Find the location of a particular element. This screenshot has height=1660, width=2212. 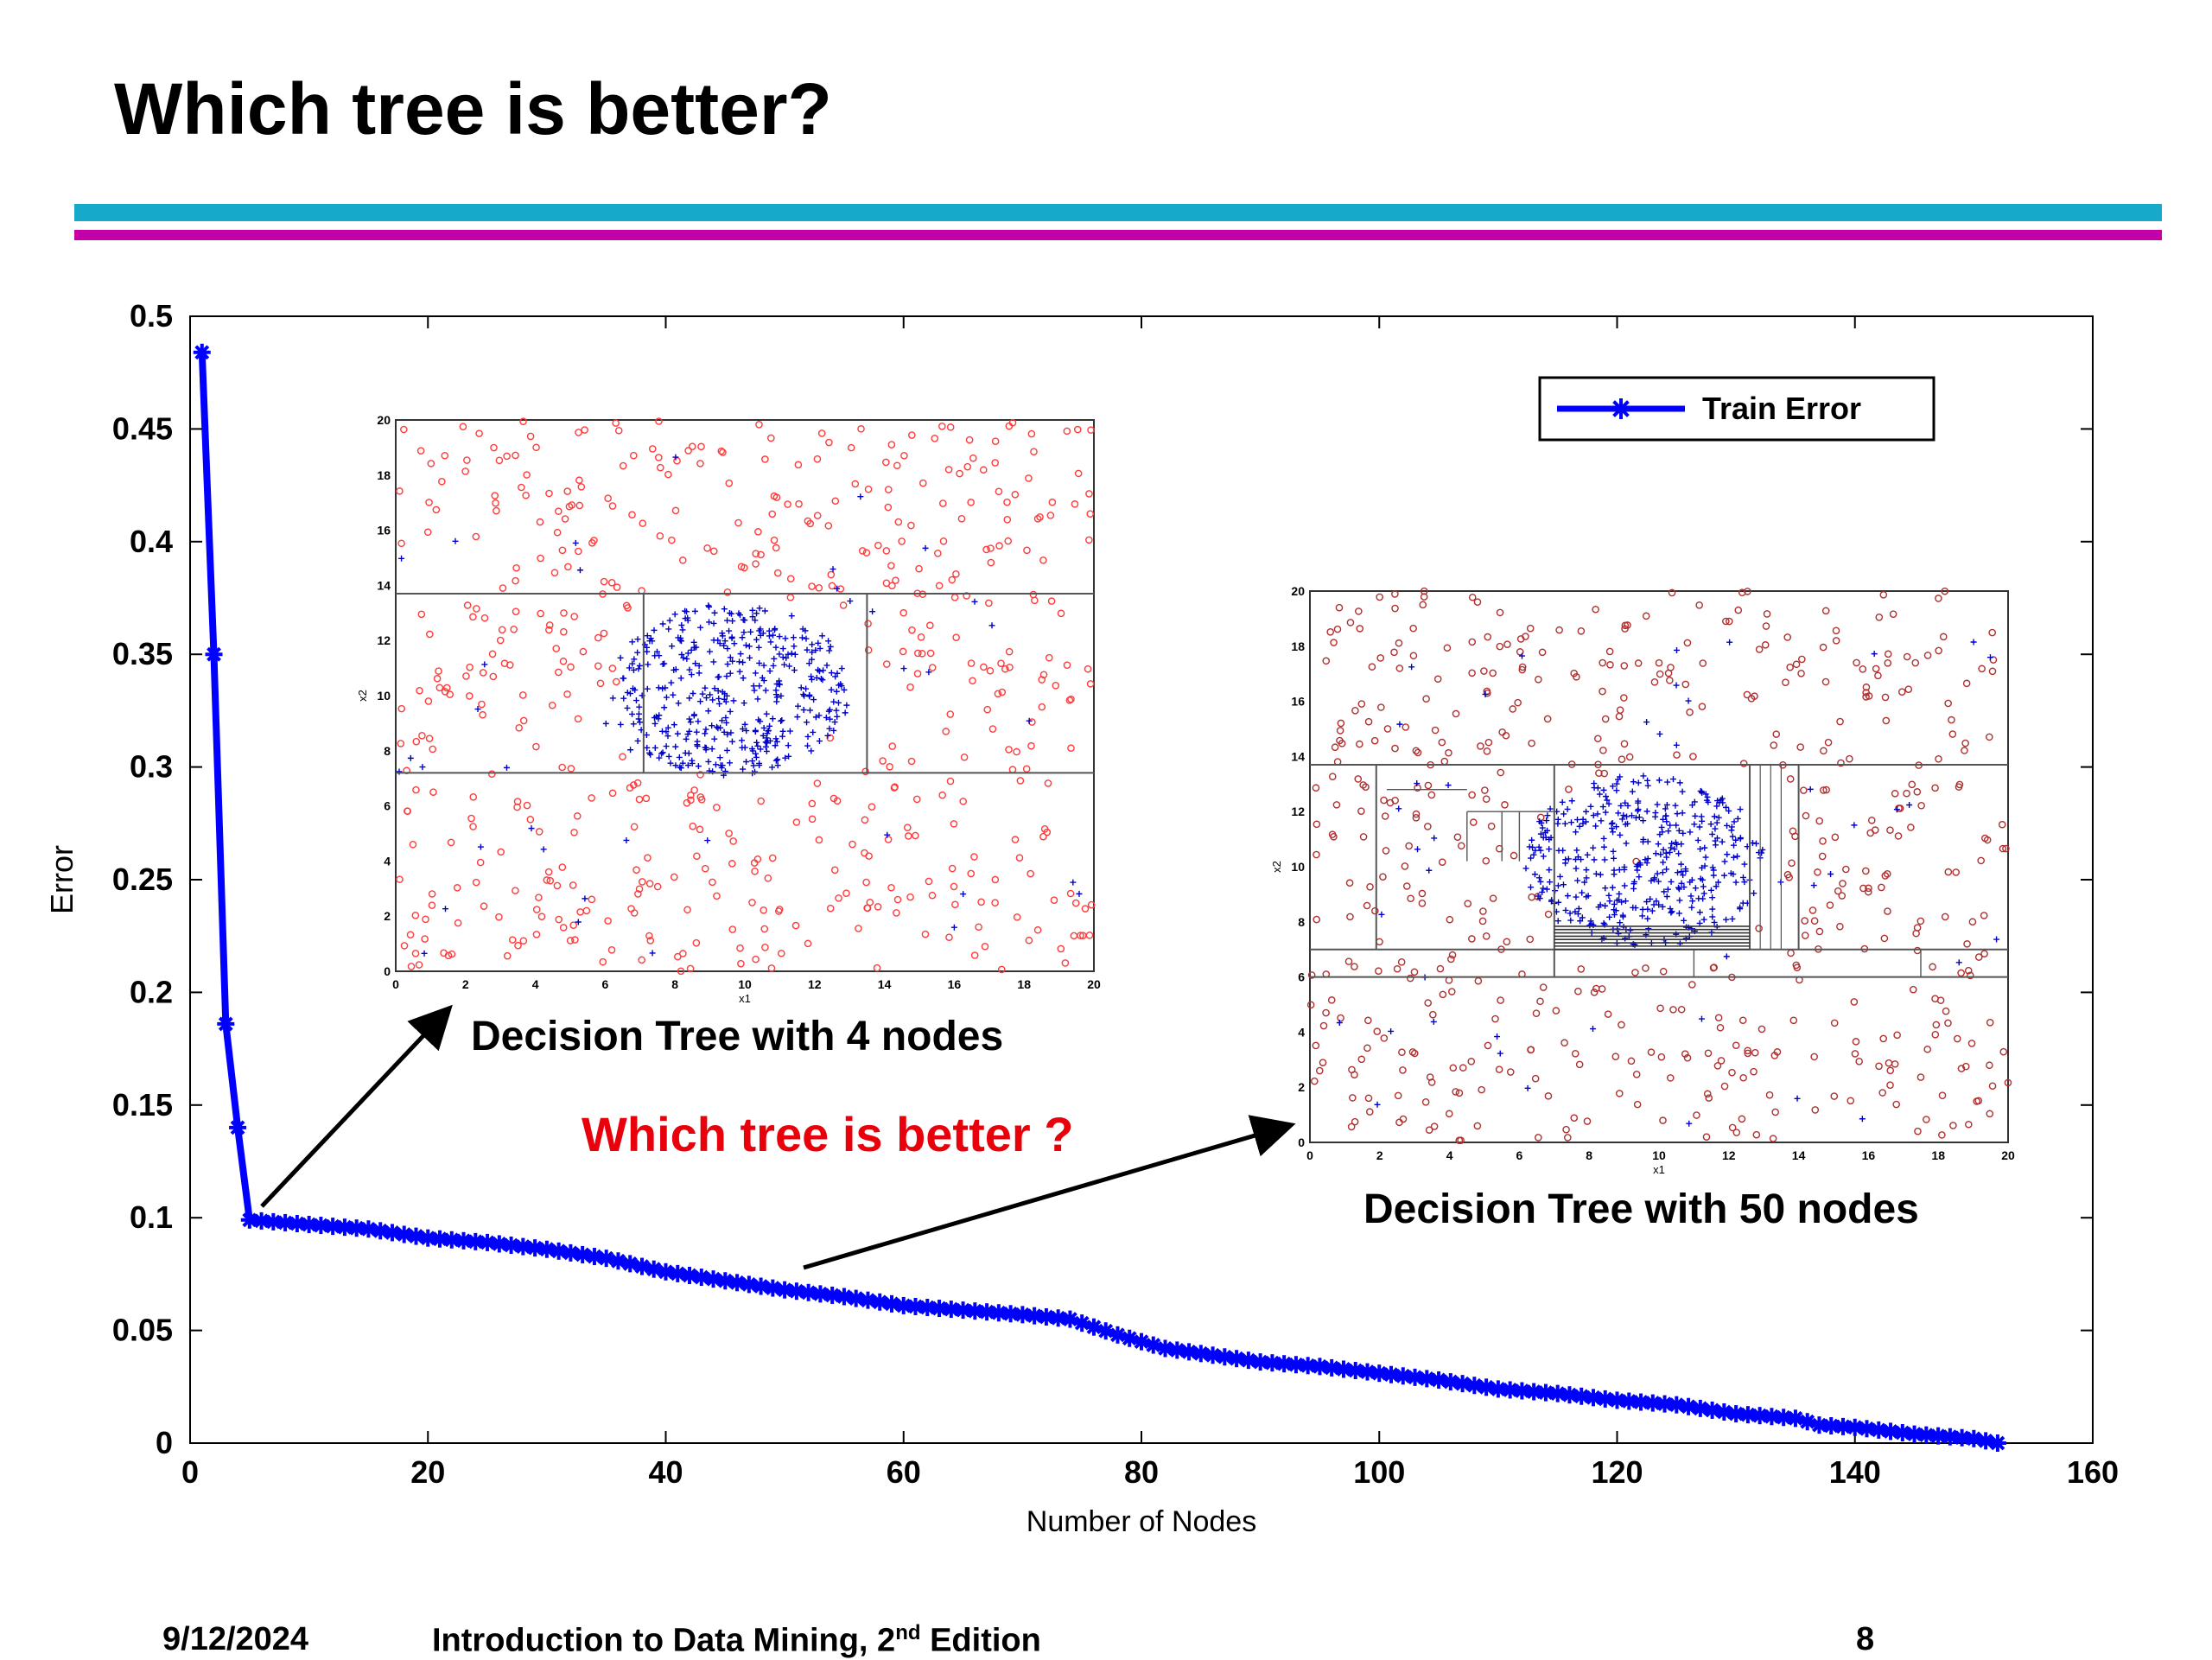

y-tick-label: 0.35 is located at coordinates (142, 653).